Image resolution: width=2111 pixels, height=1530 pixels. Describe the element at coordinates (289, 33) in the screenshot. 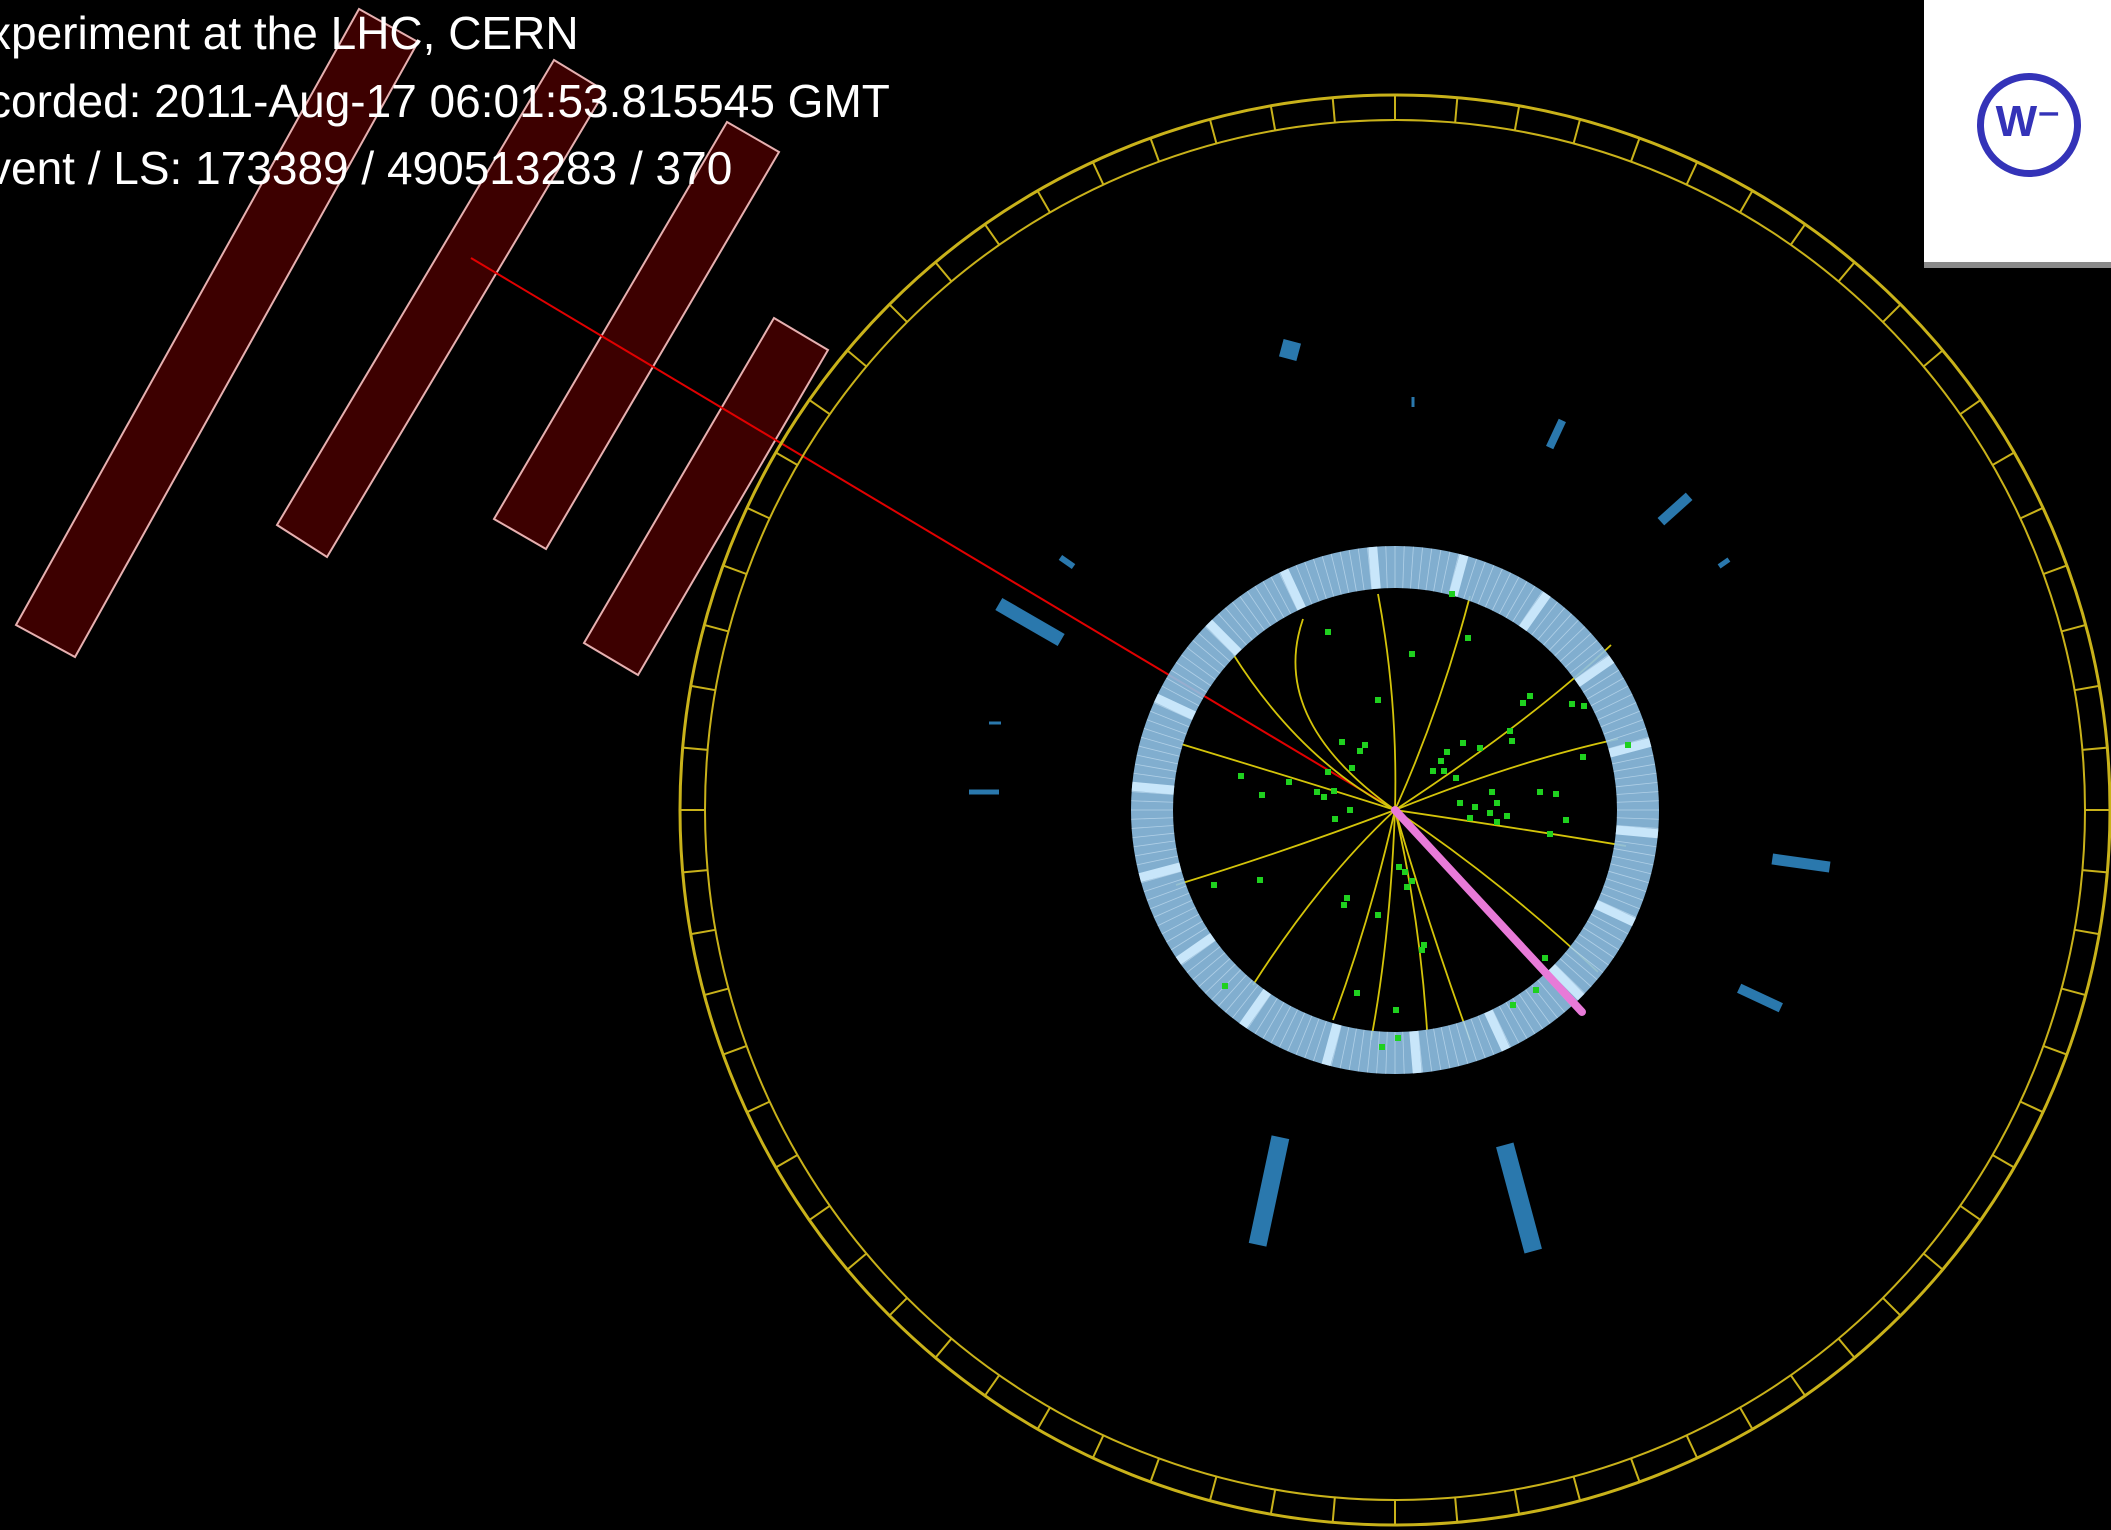

I see `experiment-caption: xperiment at the LHC, CERN` at that location.